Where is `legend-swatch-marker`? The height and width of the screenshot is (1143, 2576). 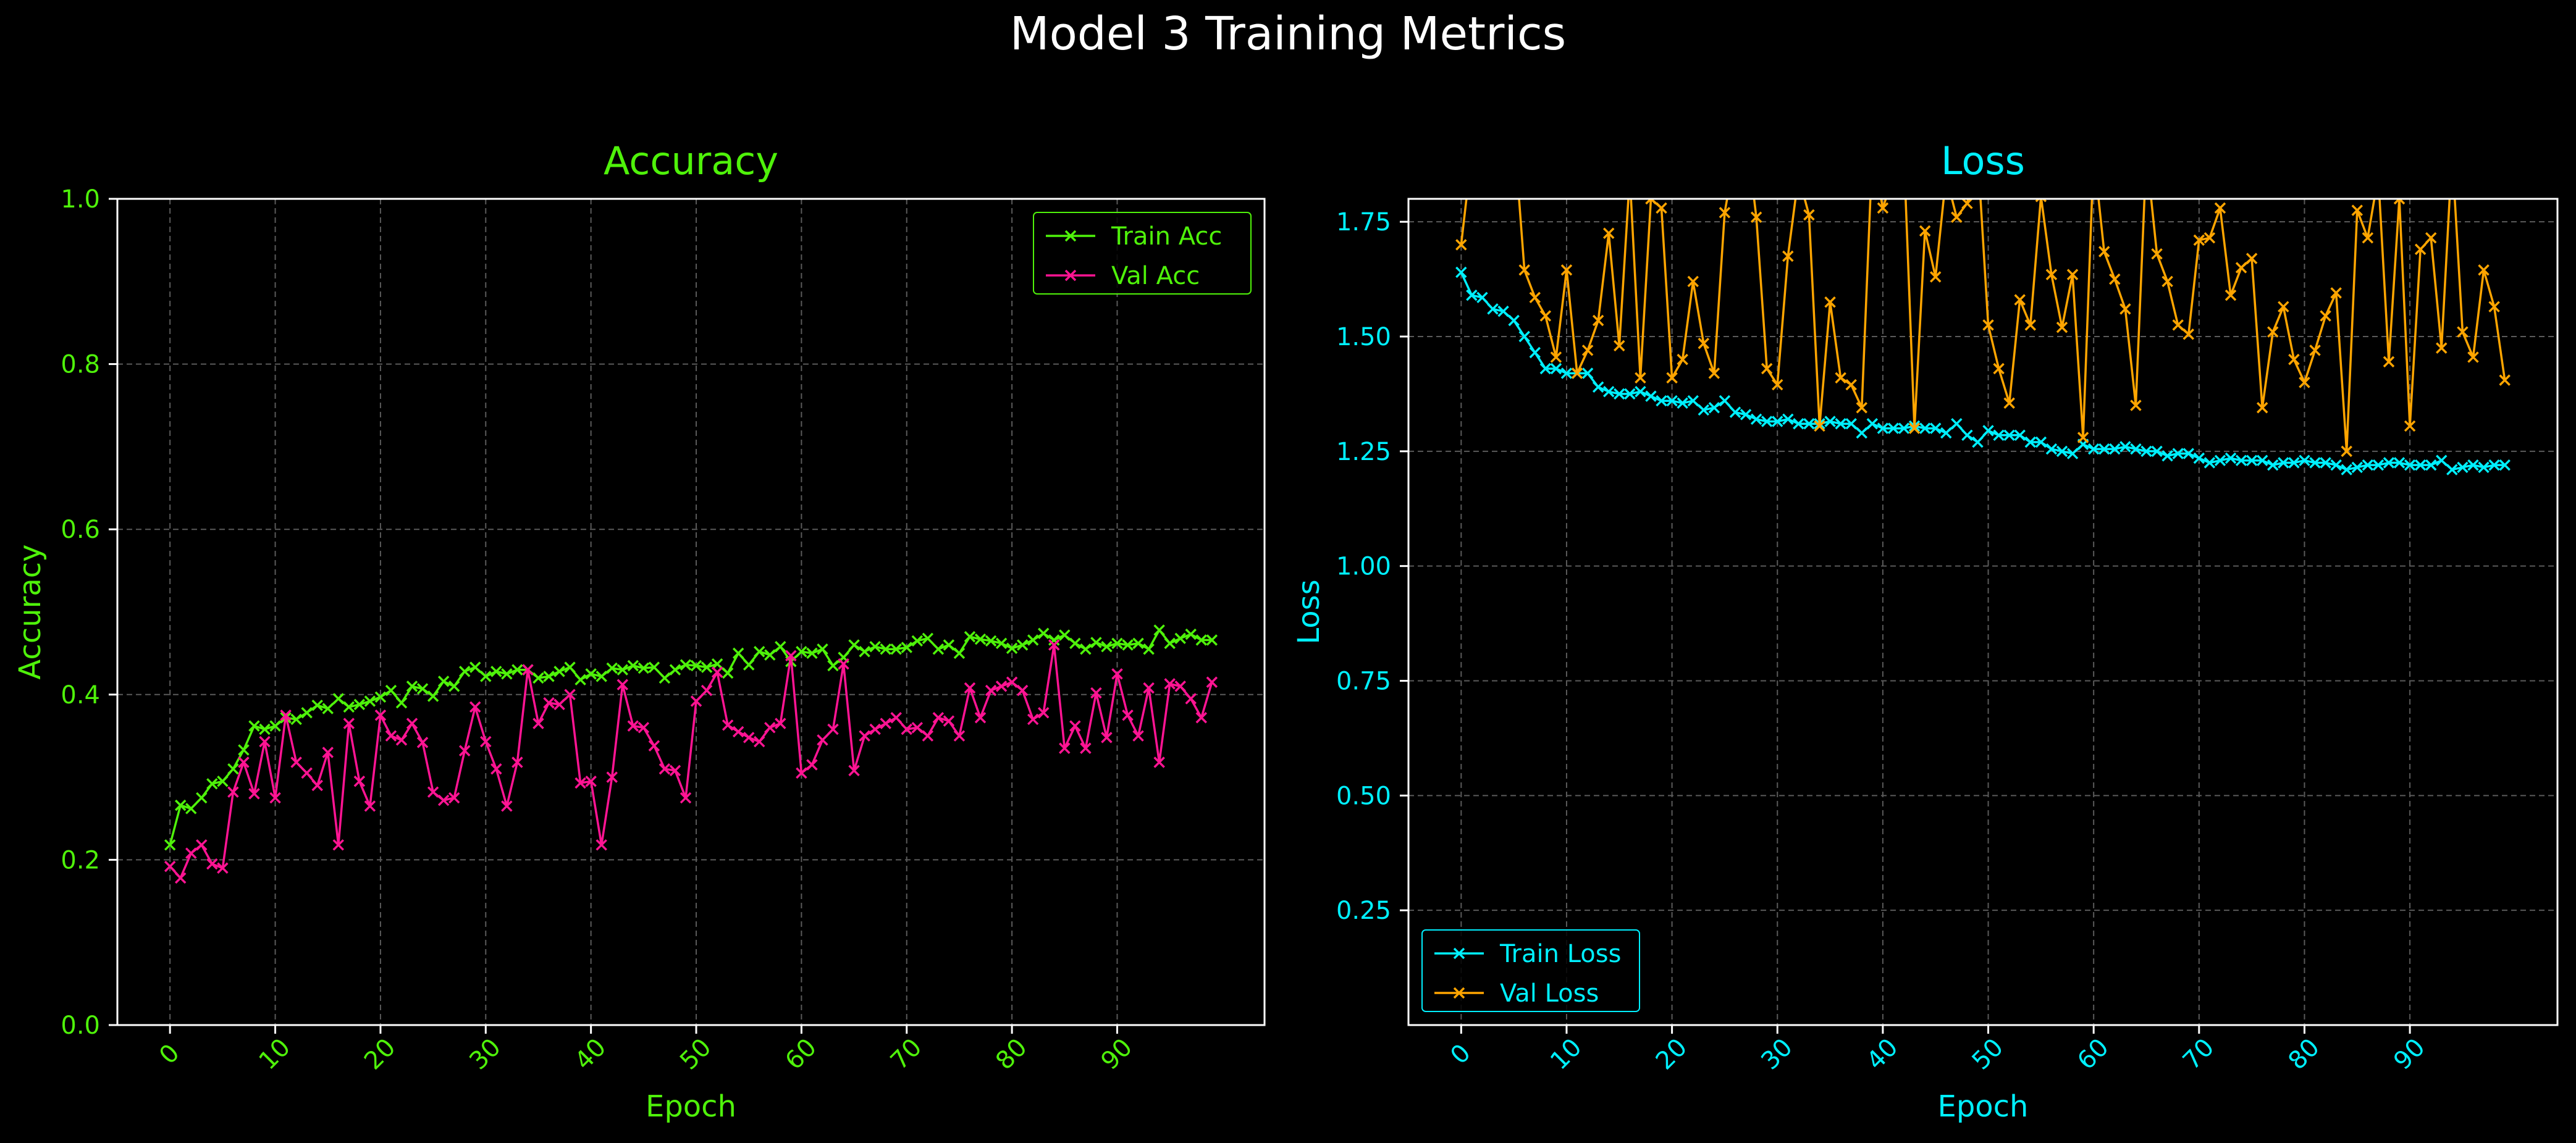 legend-swatch-marker is located at coordinates (1459, 993).